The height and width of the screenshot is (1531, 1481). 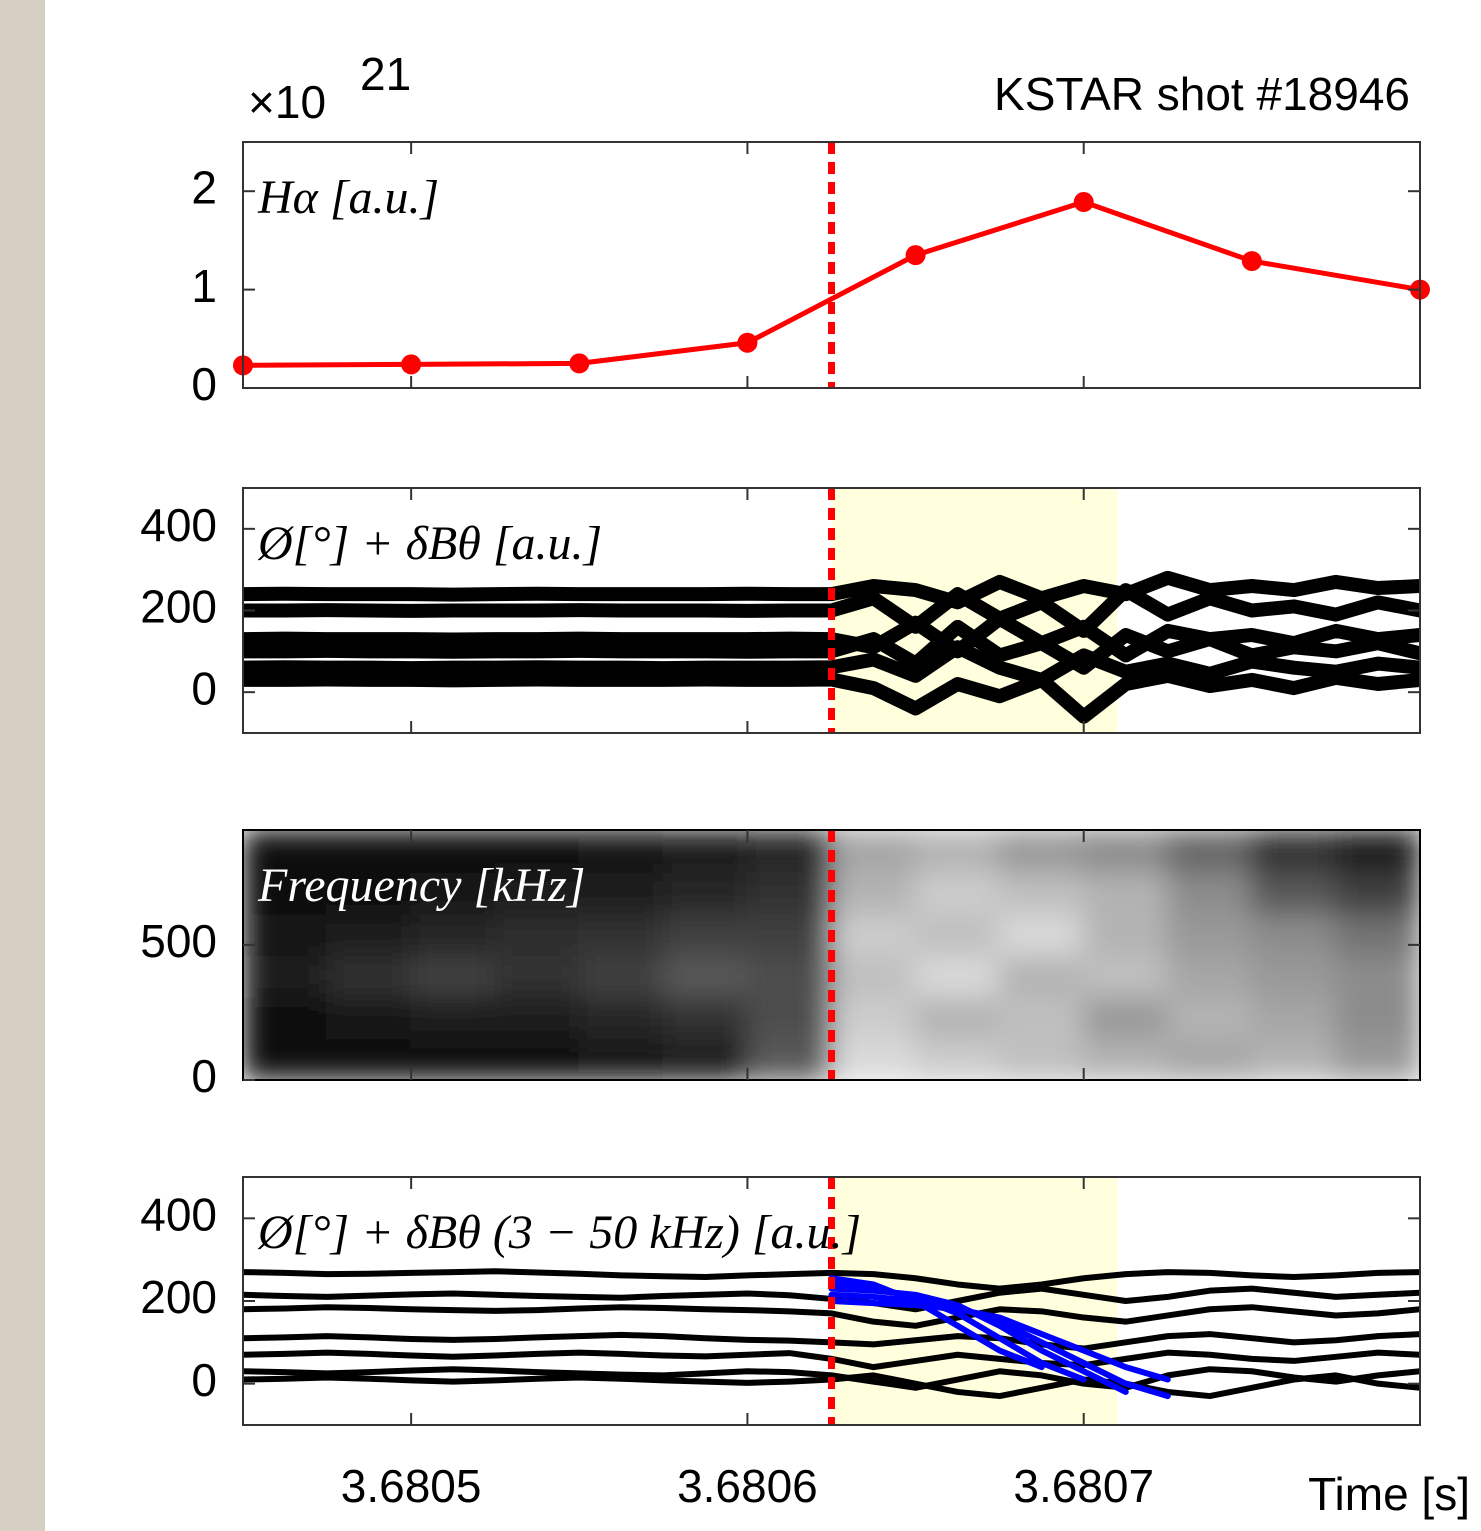 What do you see at coordinates (747, 1486) in the screenshot?
I see `x-tick-label: 3.6806` at bounding box center [747, 1486].